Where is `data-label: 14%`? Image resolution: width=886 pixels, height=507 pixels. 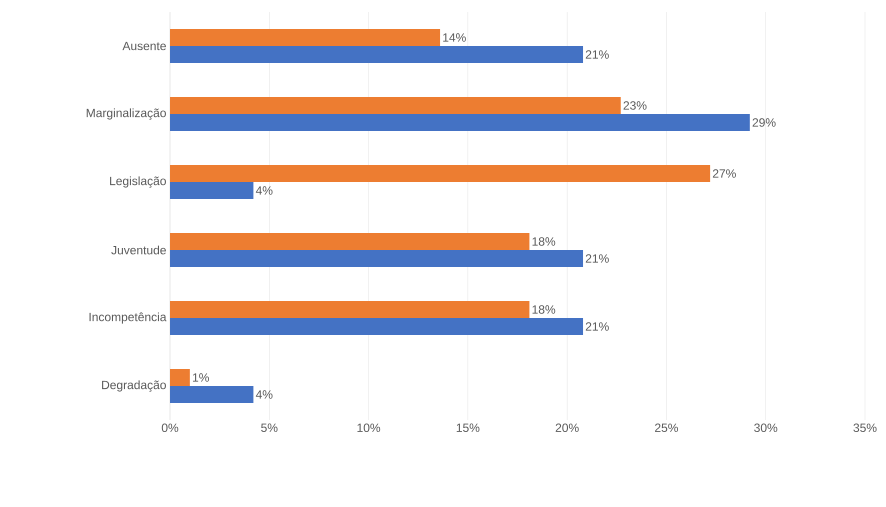
data-label: 14% is located at coordinates (454, 37).